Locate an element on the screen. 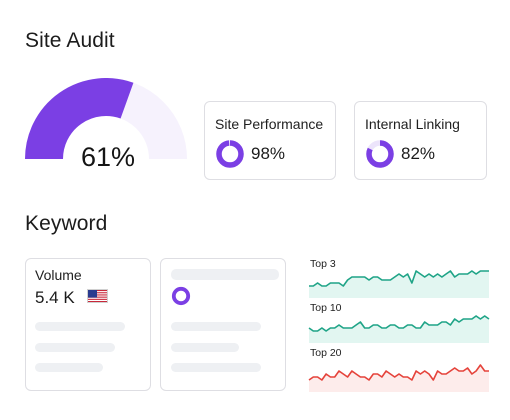 This screenshot has width=510, height=420. gauge-fill is located at coordinates (79, 119).